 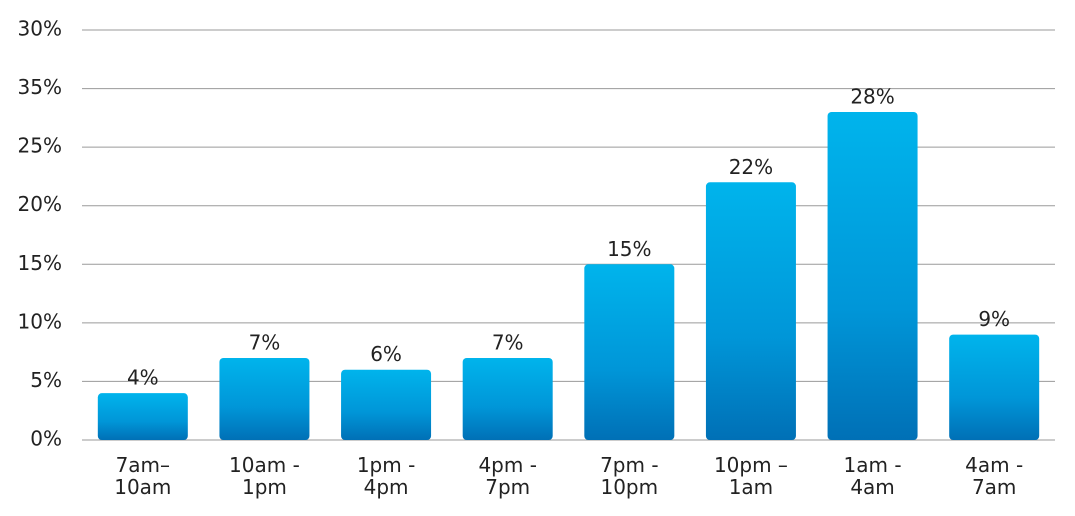 I want to click on x-tick-label-line: 1pm, so click(x=264, y=487).